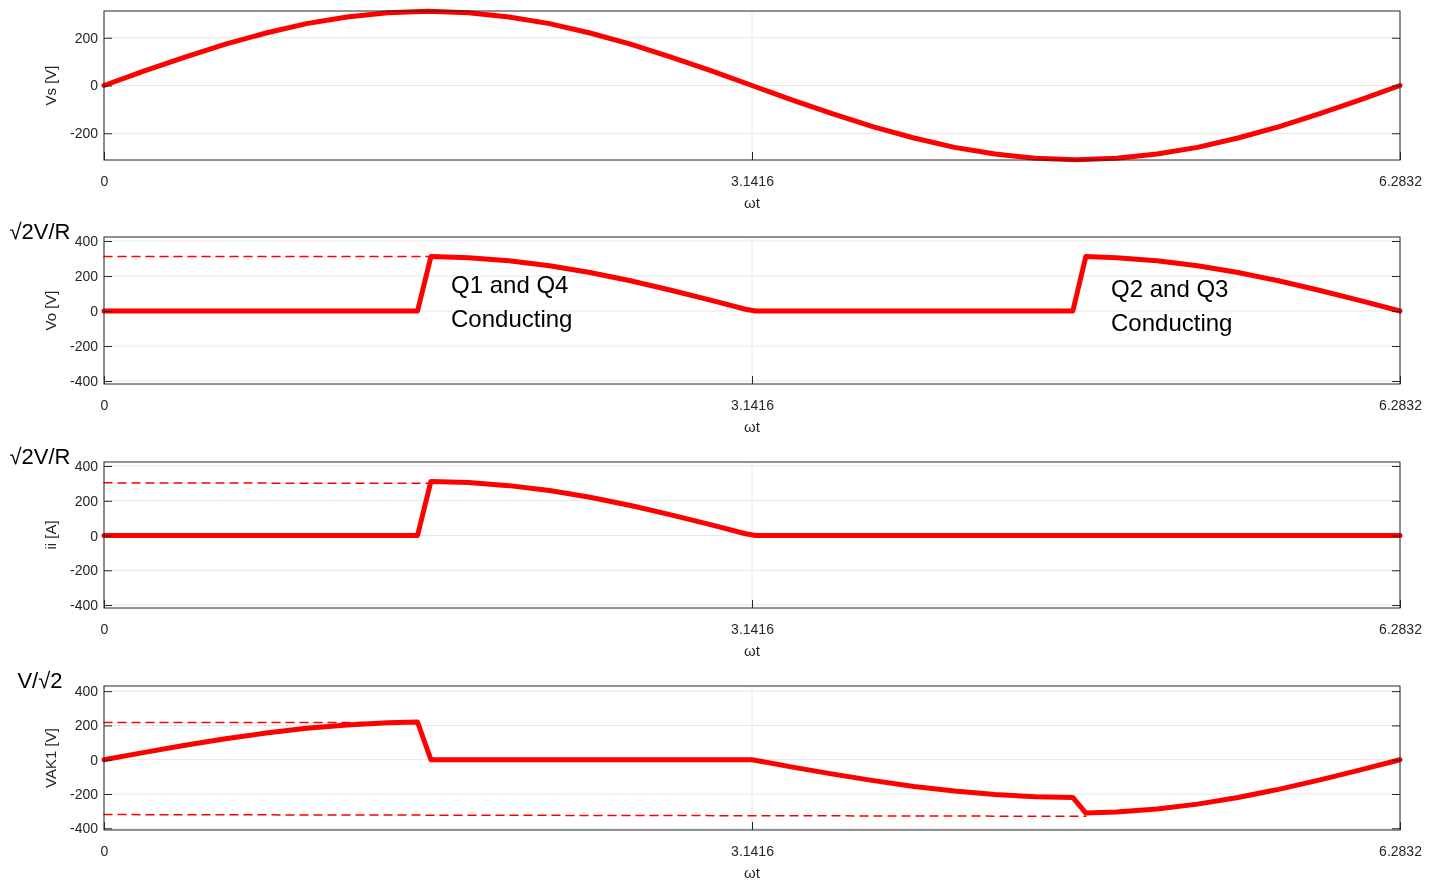 This screenshot has width=1443, height=885. I want to click on y-axis-title: Vs [V], so click(50, 85).